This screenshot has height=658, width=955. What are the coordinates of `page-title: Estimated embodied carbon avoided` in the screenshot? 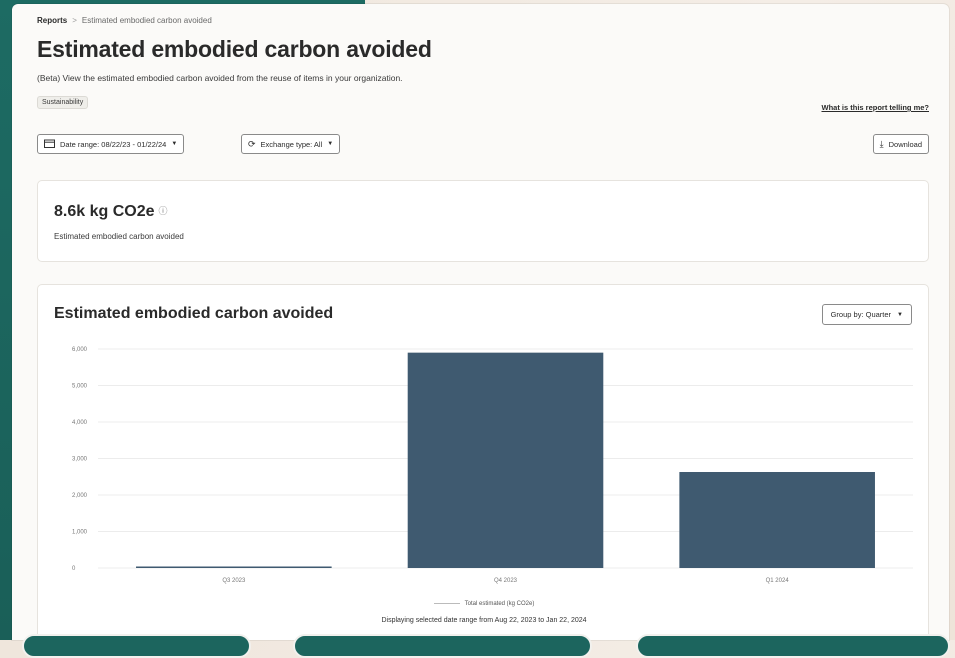 It's located at (234, 49).